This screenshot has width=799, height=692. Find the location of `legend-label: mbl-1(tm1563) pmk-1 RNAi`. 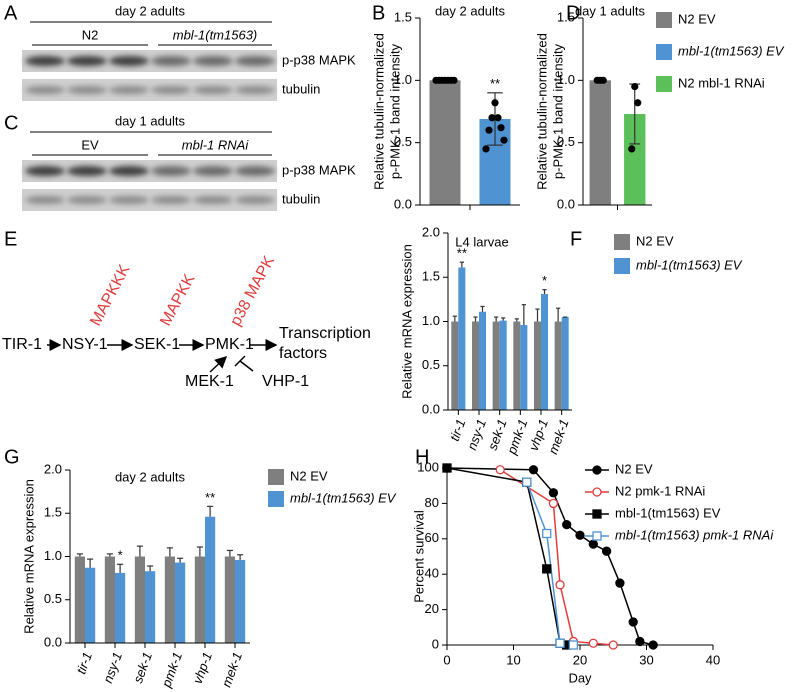

legend-label: mbl-1(tm1563) pmk-1 RNAi is located at coordinates (694, 534).